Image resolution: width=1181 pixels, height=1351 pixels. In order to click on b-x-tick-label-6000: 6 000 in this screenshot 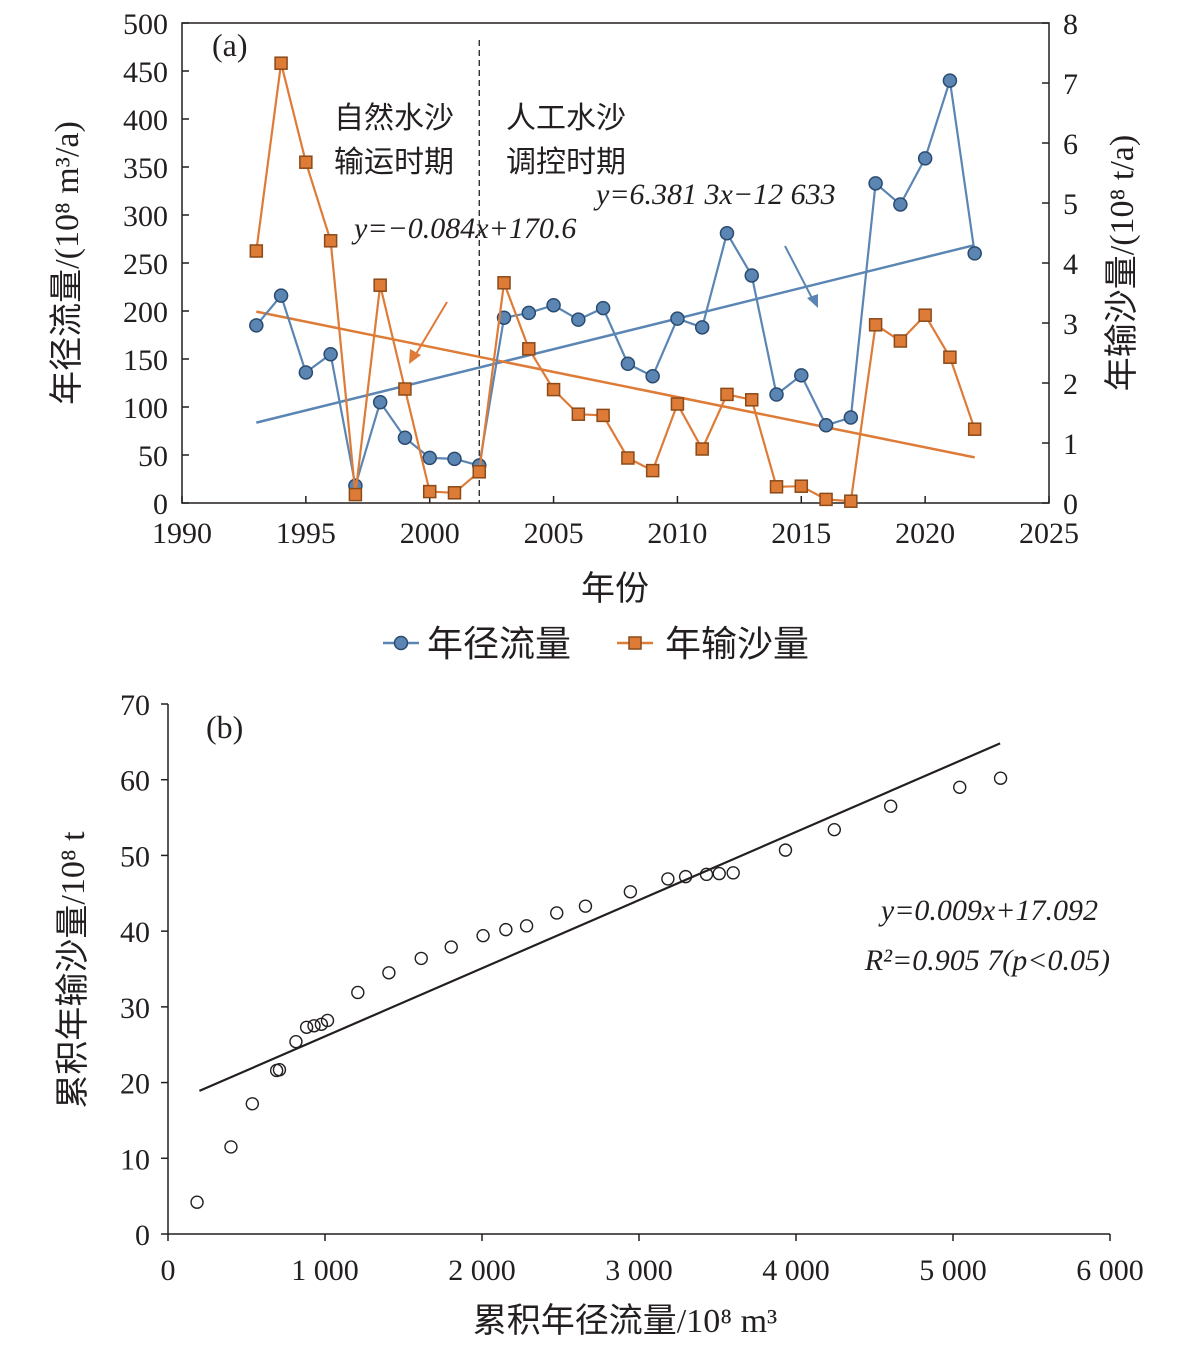, I will do `click(1110, 1270)`.